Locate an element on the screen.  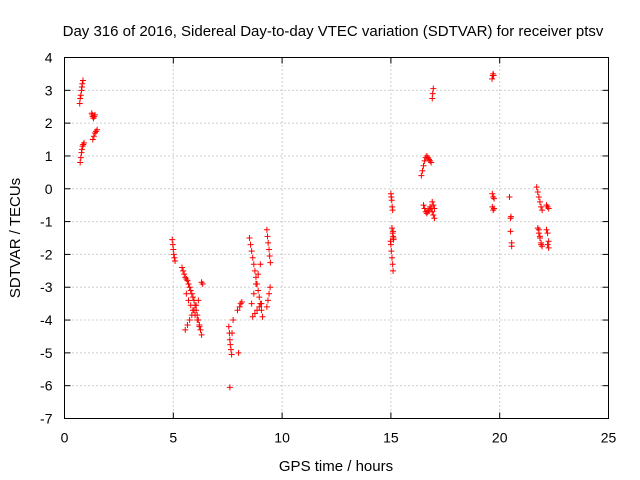
x-tick-label: 25 is located at coordinates (609, 438).